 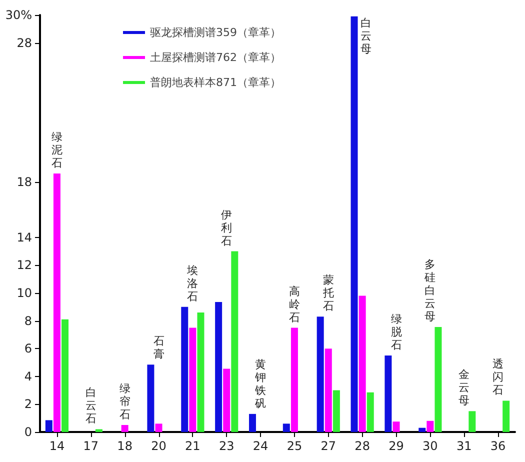 I want to click on y-tick-label: 6, so click(x=28, y=349).